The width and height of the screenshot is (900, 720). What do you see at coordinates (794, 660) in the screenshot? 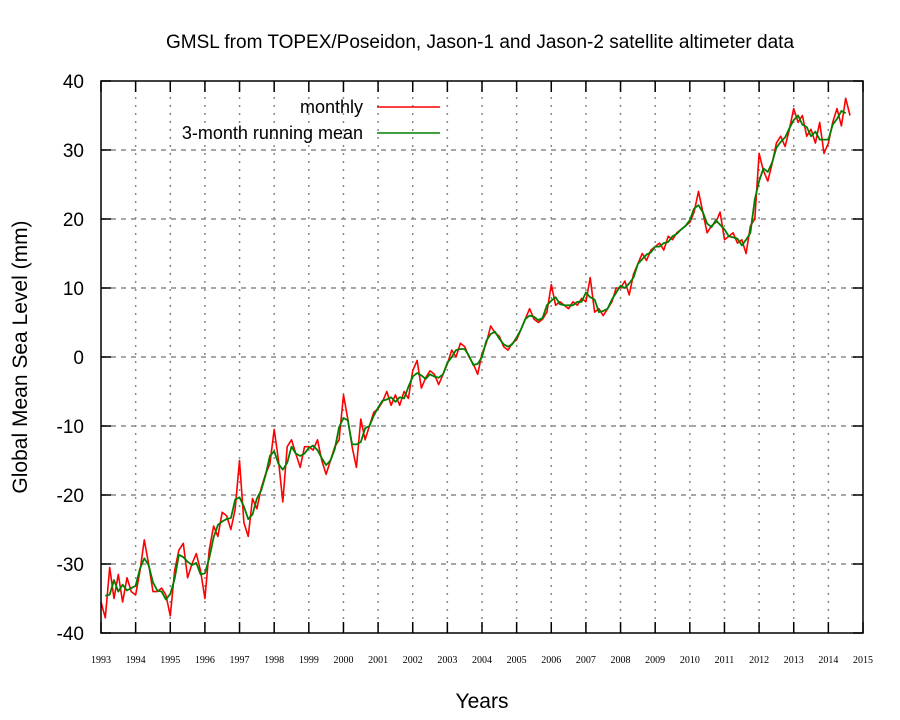
I see `x-tick-label: 2013` at bounding box center [794, 660].